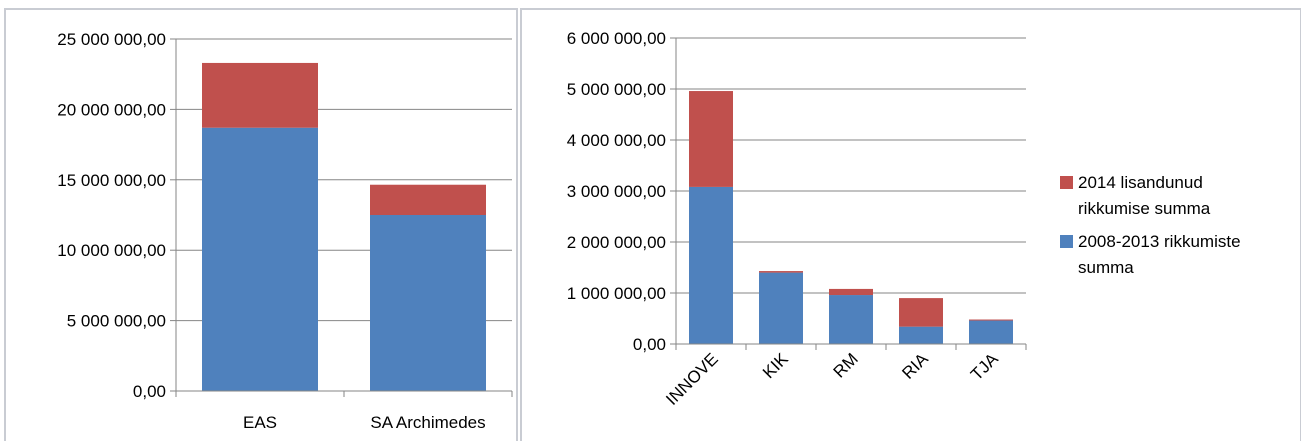  Describe the element at coordinates (111, 250) in the screenshot. I see `y-tick-label: 10 000 000,00` at that location.